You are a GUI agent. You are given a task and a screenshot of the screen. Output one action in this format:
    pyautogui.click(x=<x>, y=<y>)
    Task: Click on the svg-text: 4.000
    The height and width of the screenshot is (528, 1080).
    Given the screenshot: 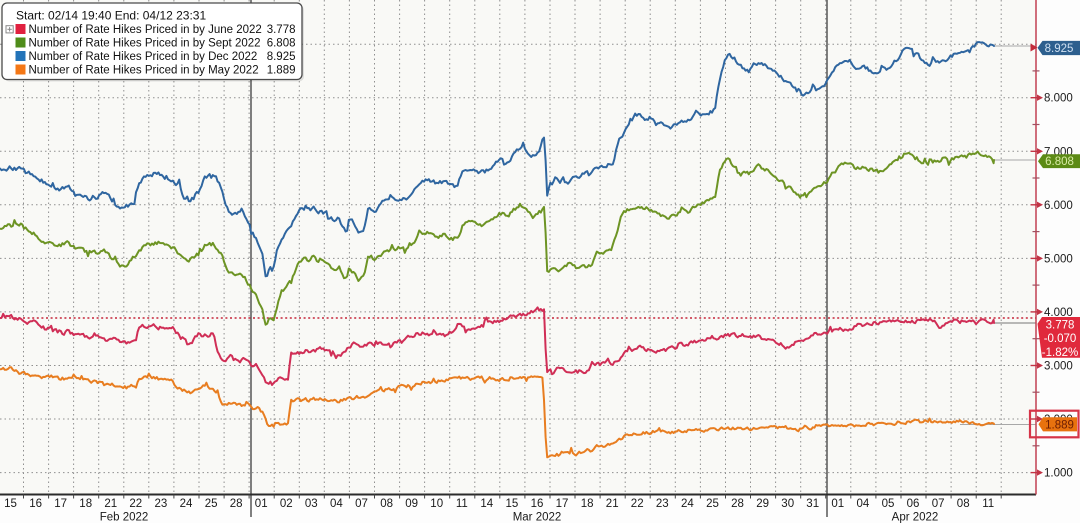 What is the action you would take?
    pyautogui.click(x=1058, y=313)
    